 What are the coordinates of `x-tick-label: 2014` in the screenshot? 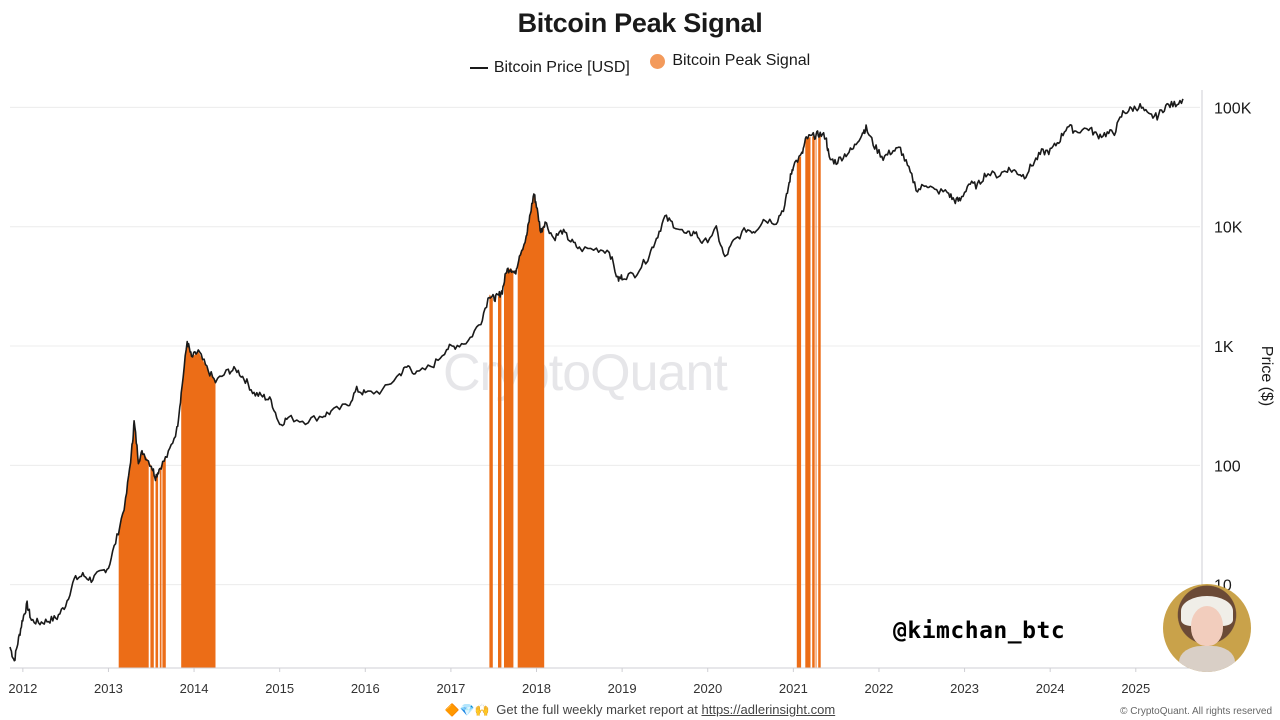 It's located at (194, 688).